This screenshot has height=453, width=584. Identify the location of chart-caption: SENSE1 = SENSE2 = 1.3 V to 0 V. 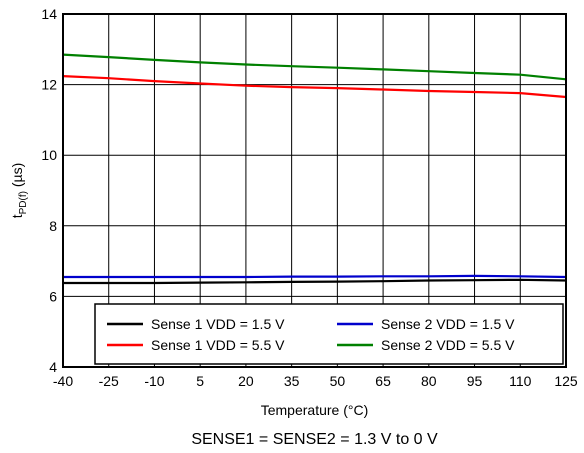
(314, 439).